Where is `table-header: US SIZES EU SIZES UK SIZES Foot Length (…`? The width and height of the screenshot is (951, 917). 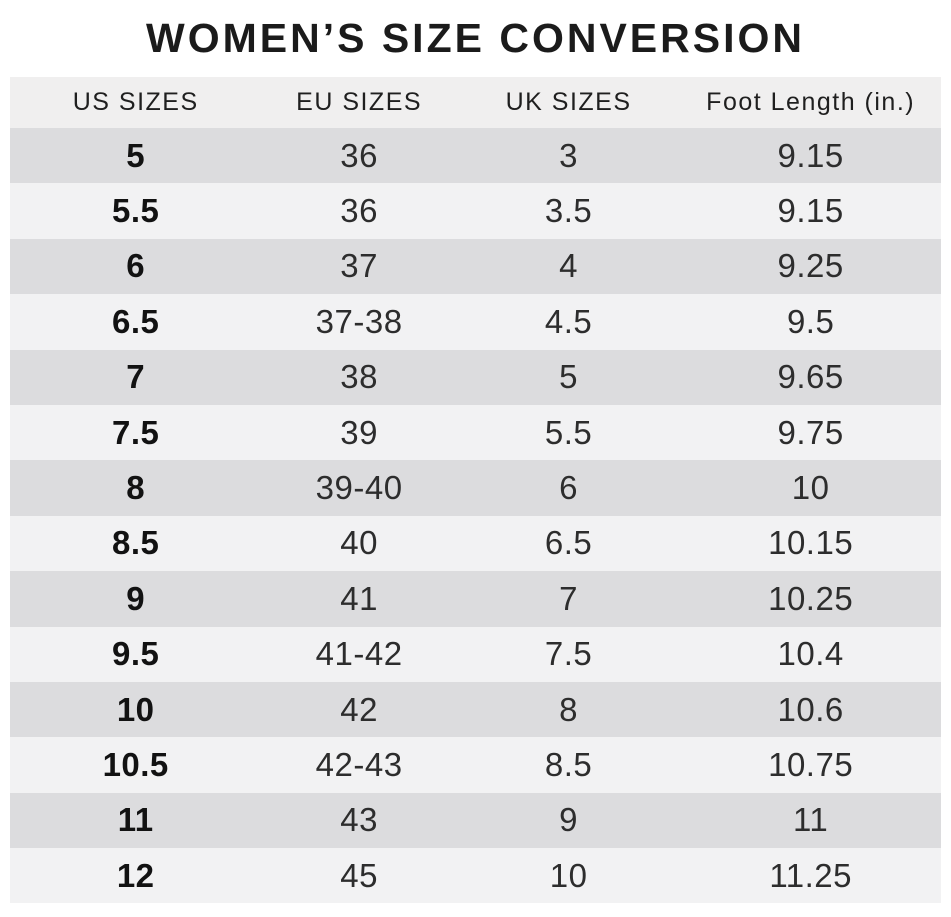 table-header: US SIZES EU SIZES UK SIZES Foot Length (… is located at coordinates (475, 102).